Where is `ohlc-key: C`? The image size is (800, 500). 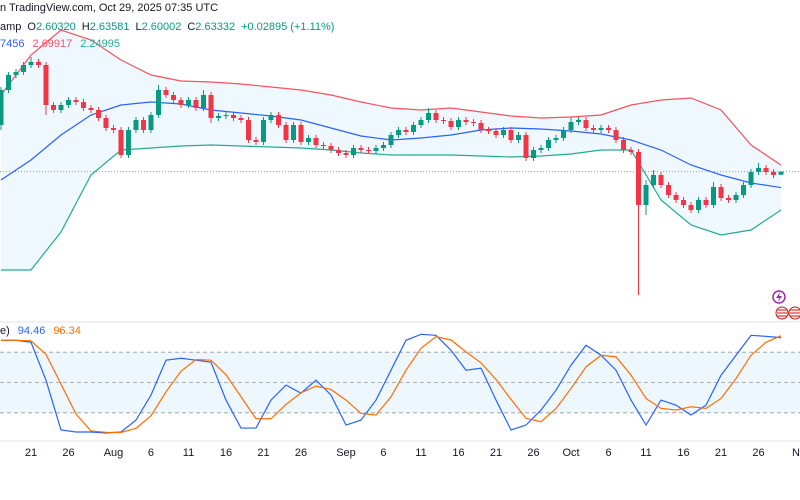 ohlc-key: C is located at coordinates (191, 27).